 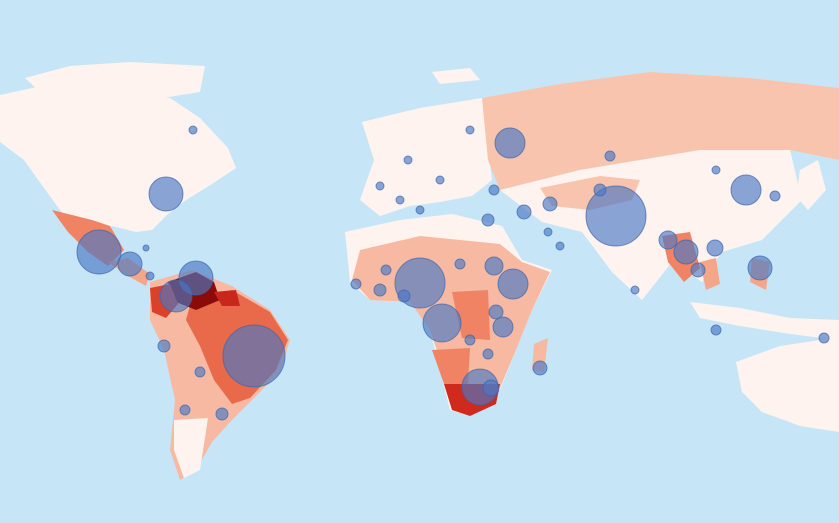 I want to click on svalbard, so click(x=456, y=76).